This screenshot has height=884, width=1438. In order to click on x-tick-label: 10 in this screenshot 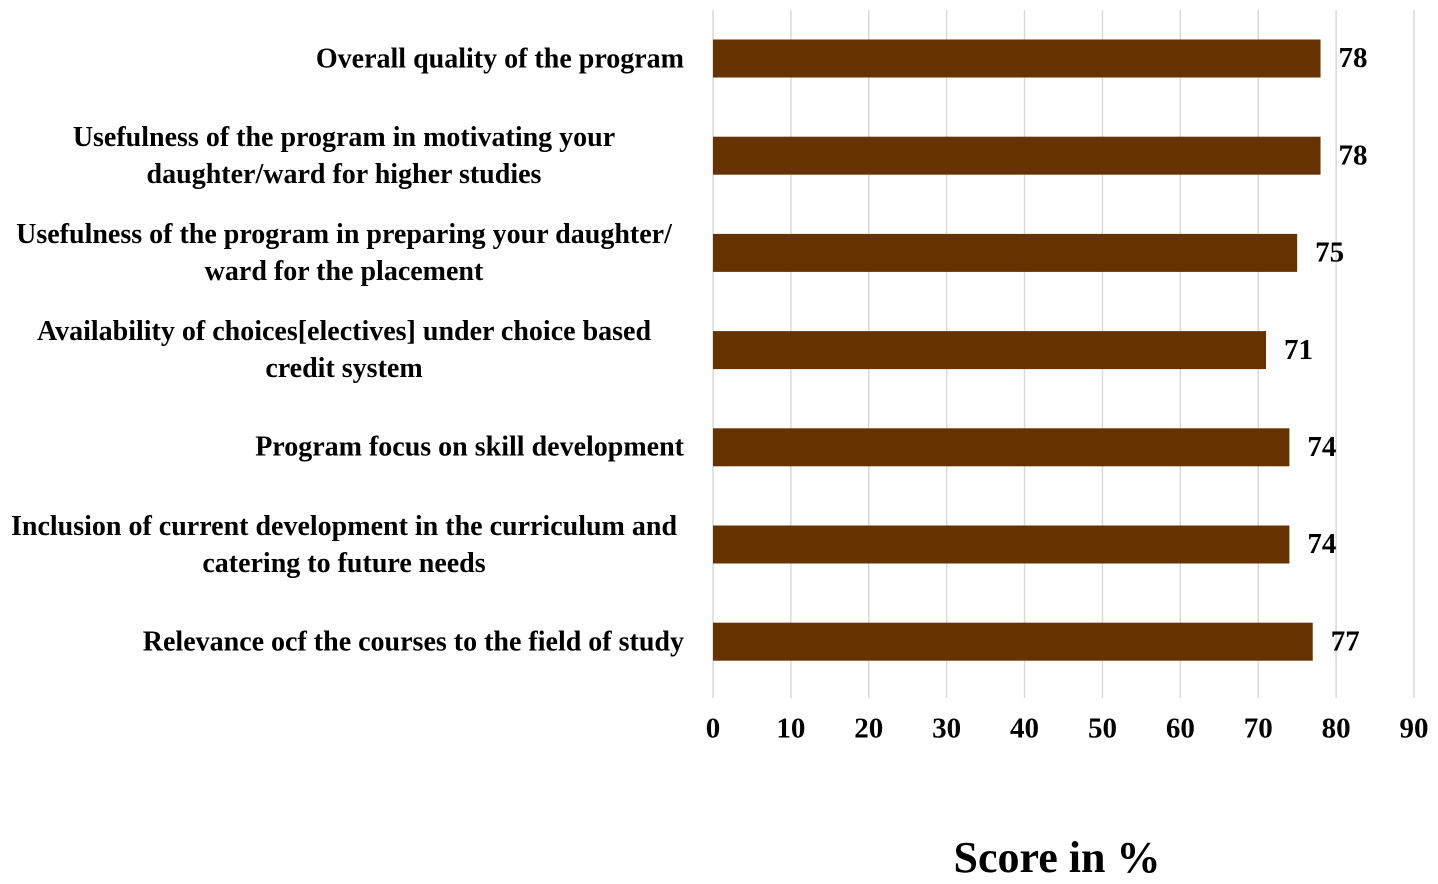, I will do `click(790, 729)`.